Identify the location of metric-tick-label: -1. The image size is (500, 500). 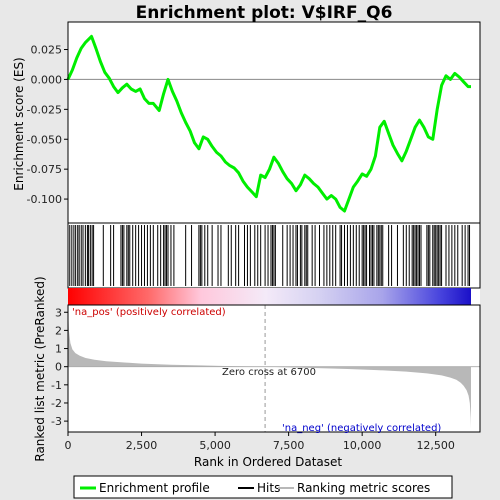
(56, 385).